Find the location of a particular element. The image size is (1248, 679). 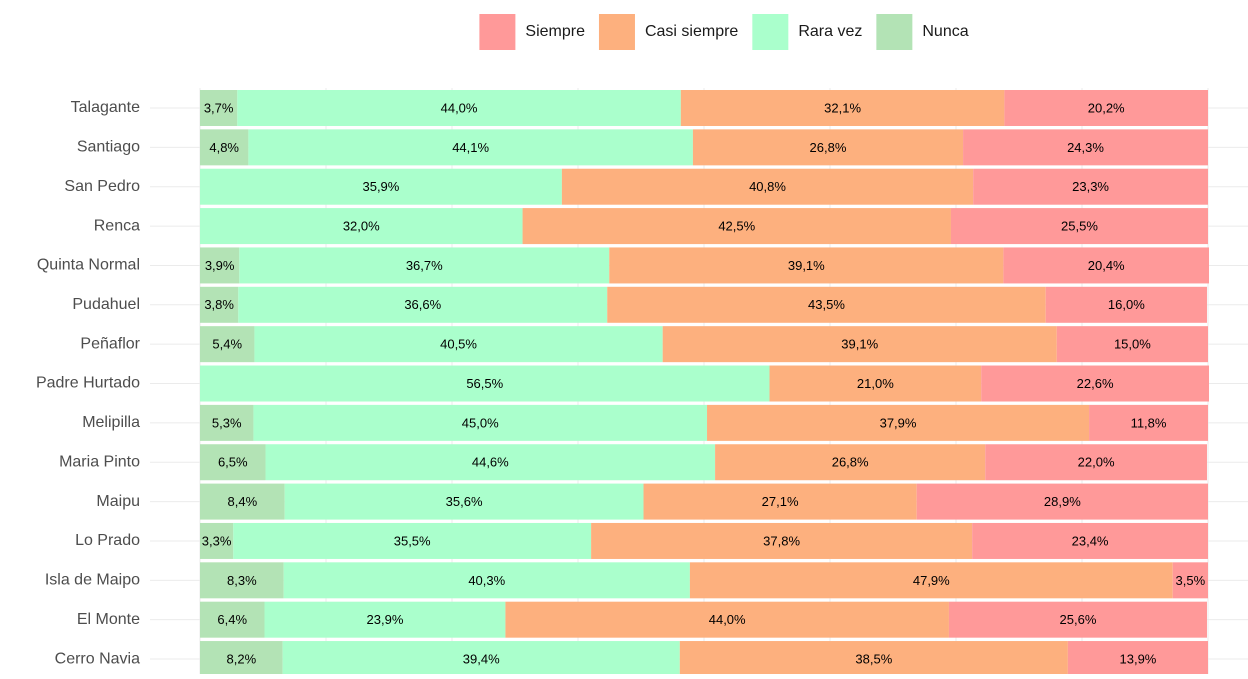

data-label: 25,5% is located at coordinates (1079, 226).